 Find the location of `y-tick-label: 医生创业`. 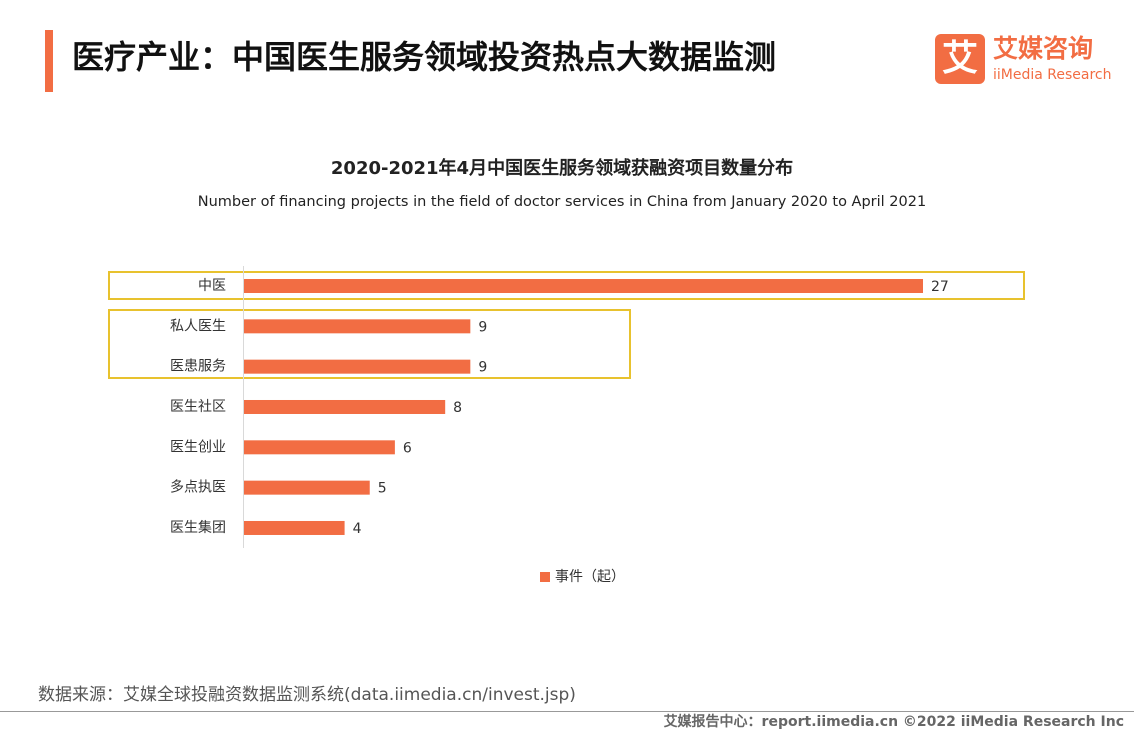

y-tick-label: 医生创业 is located at coordinates (198, 447).